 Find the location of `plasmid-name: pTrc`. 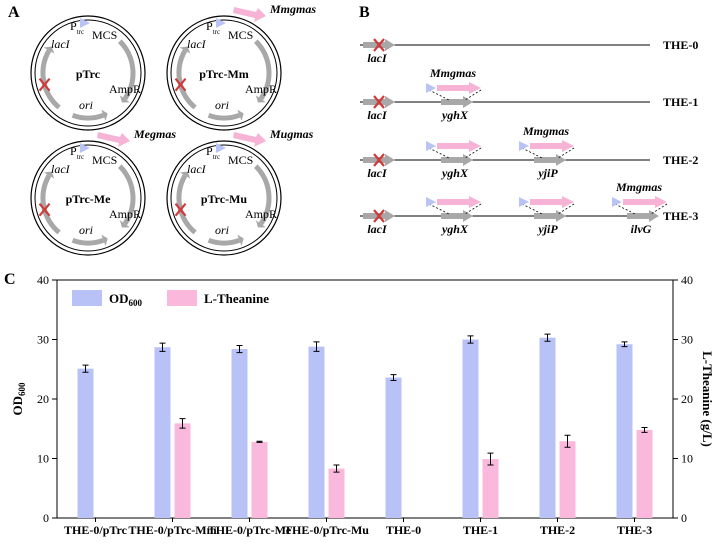

plasmid-name: pTrc is located at coordinates (88, 74).